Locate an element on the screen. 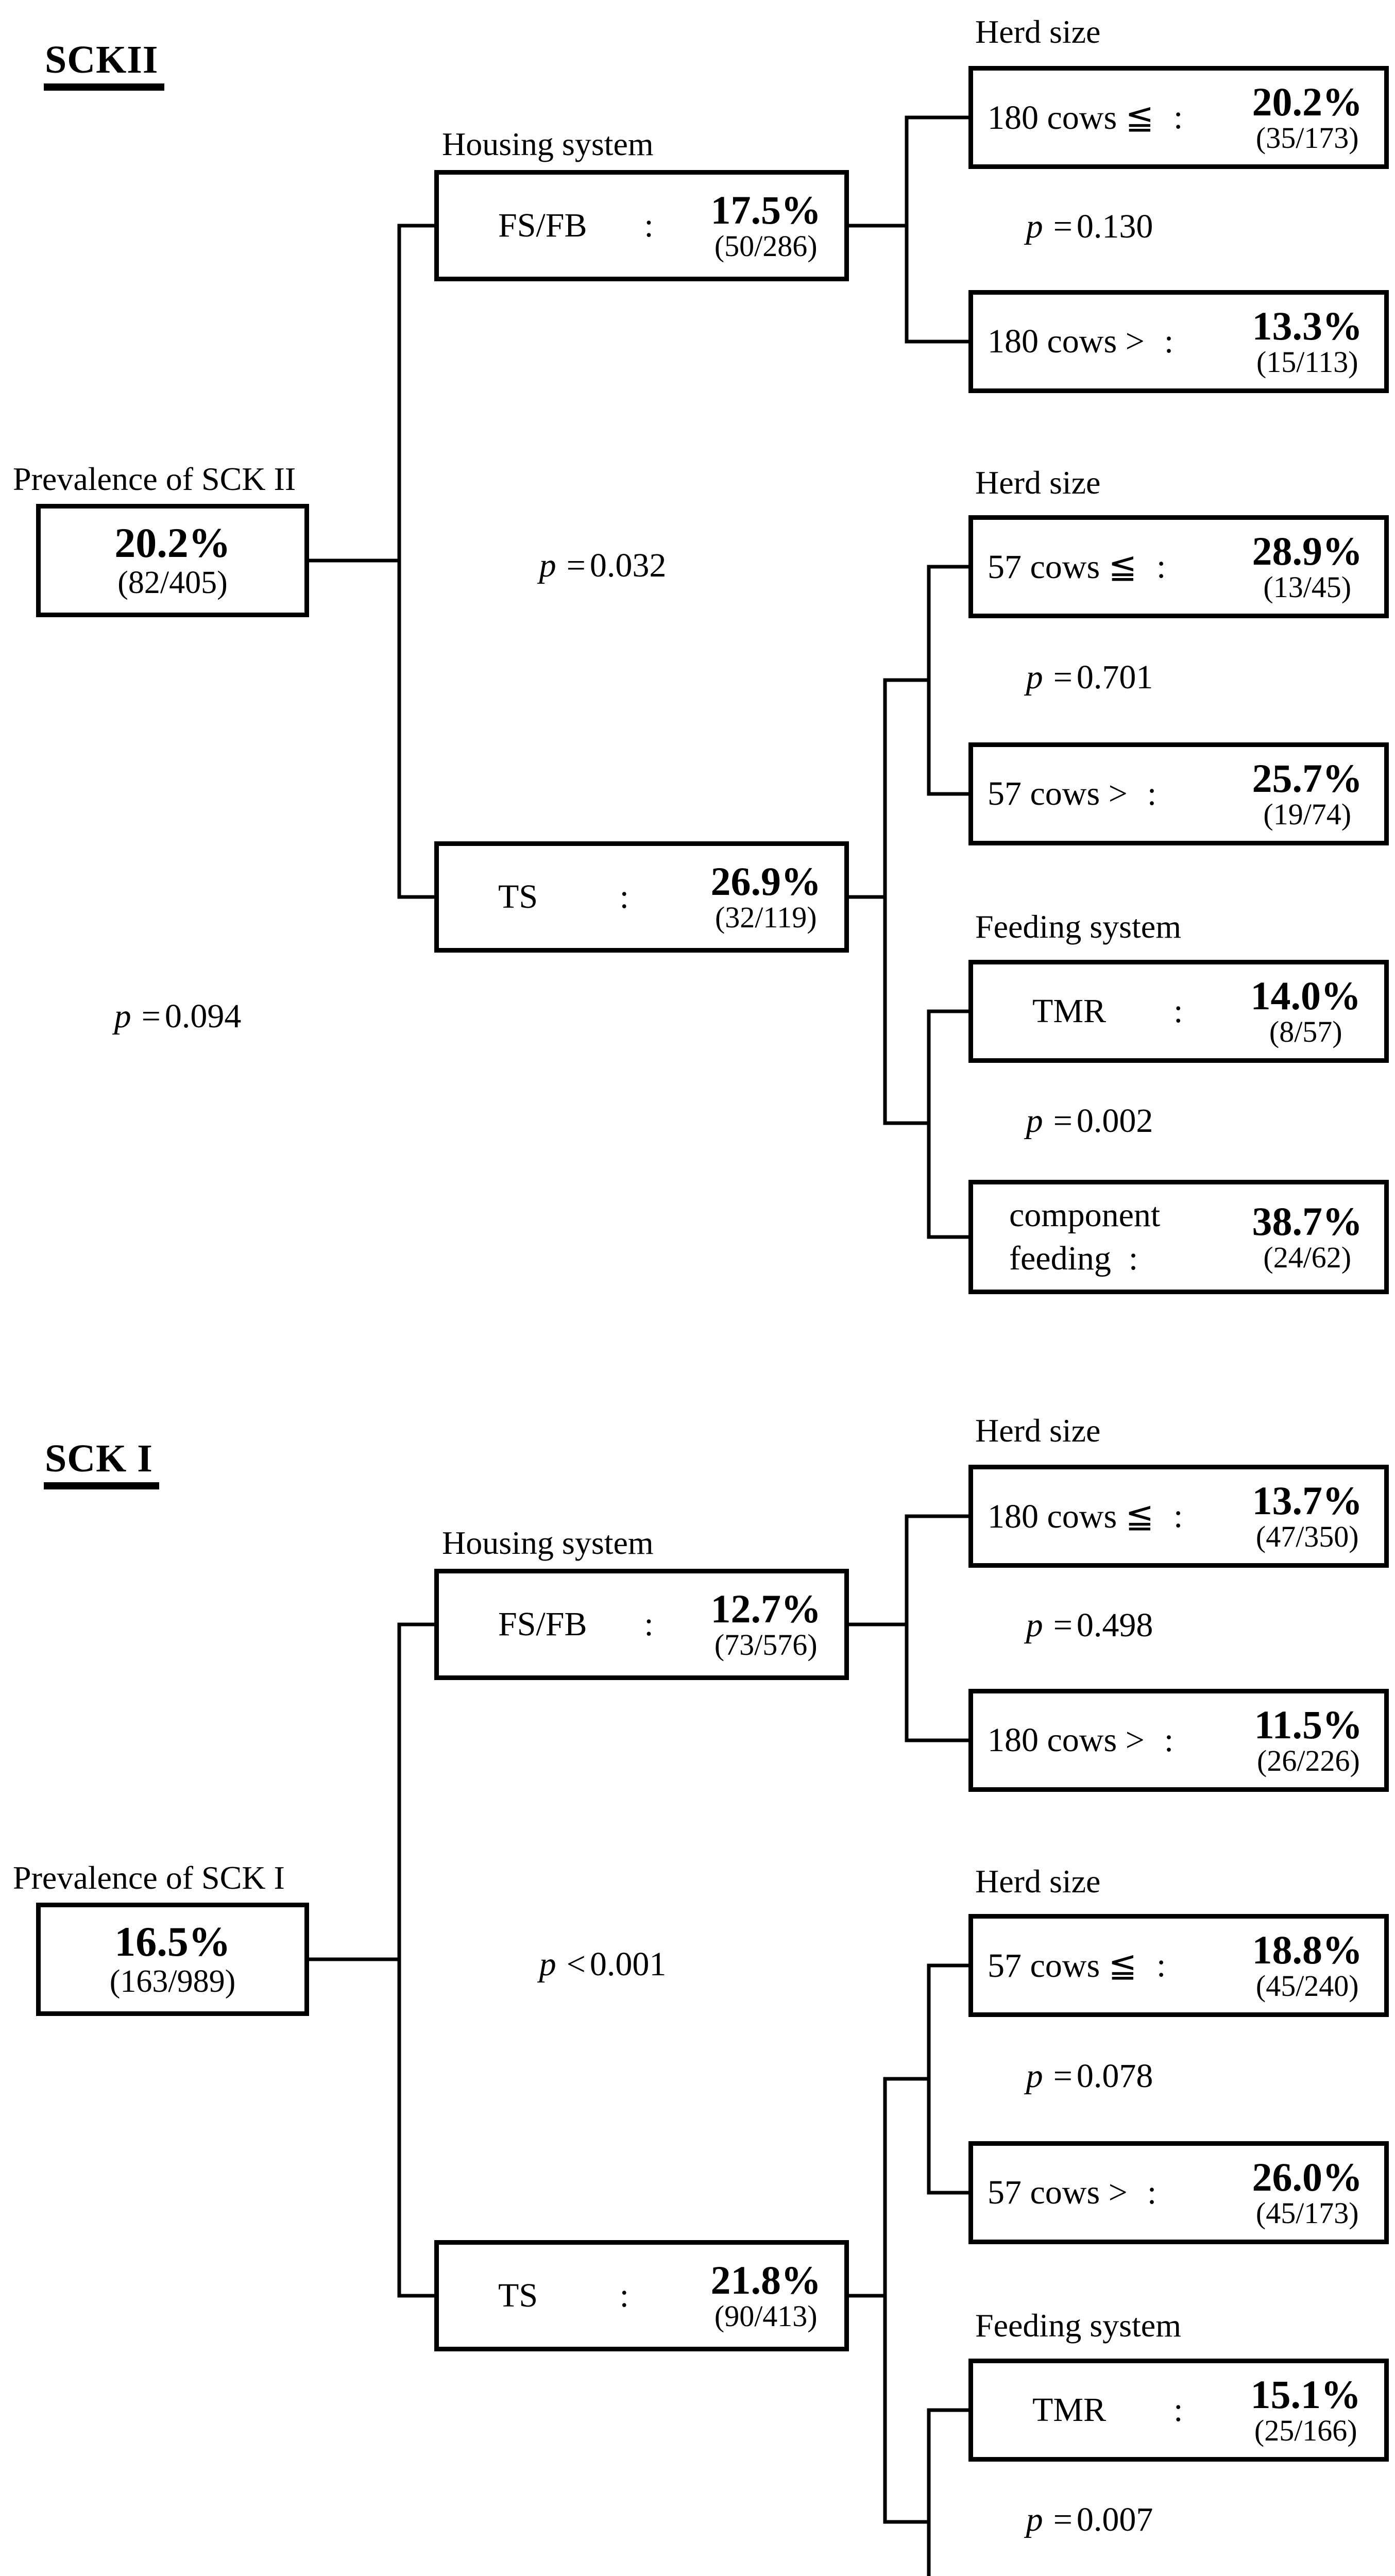 This screenshot has height=2576, width=1395. ts-box: TS : 21.8% (90/413) is located at coordinates (641, 2295).